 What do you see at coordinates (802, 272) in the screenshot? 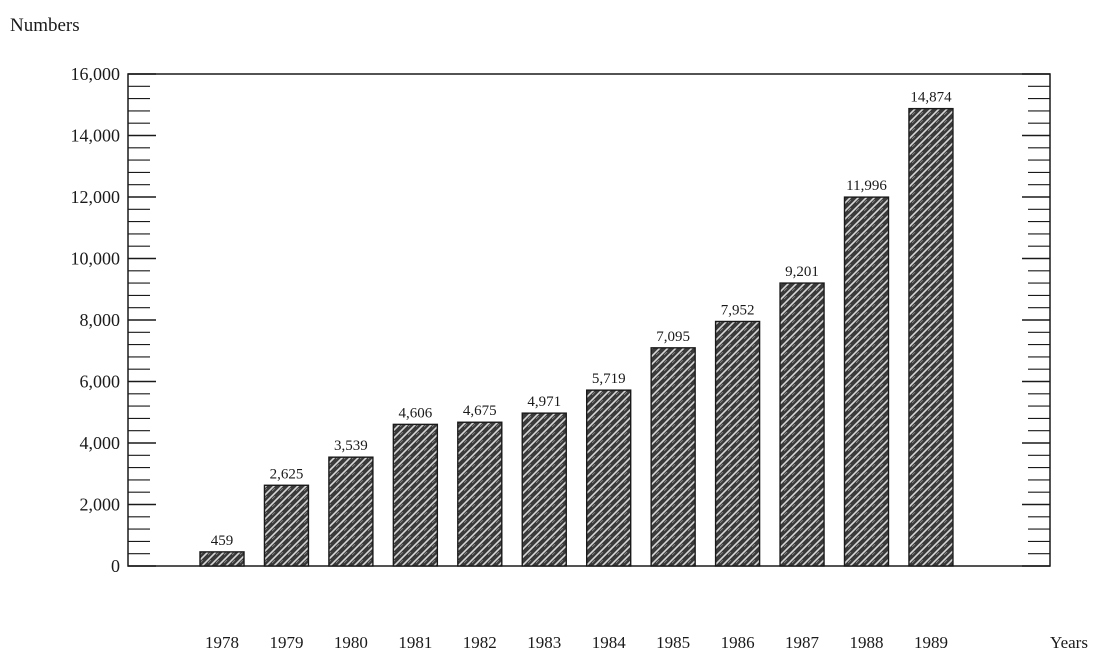
I see `value-label-1987: 9,201` at bounding box center [802, 272].